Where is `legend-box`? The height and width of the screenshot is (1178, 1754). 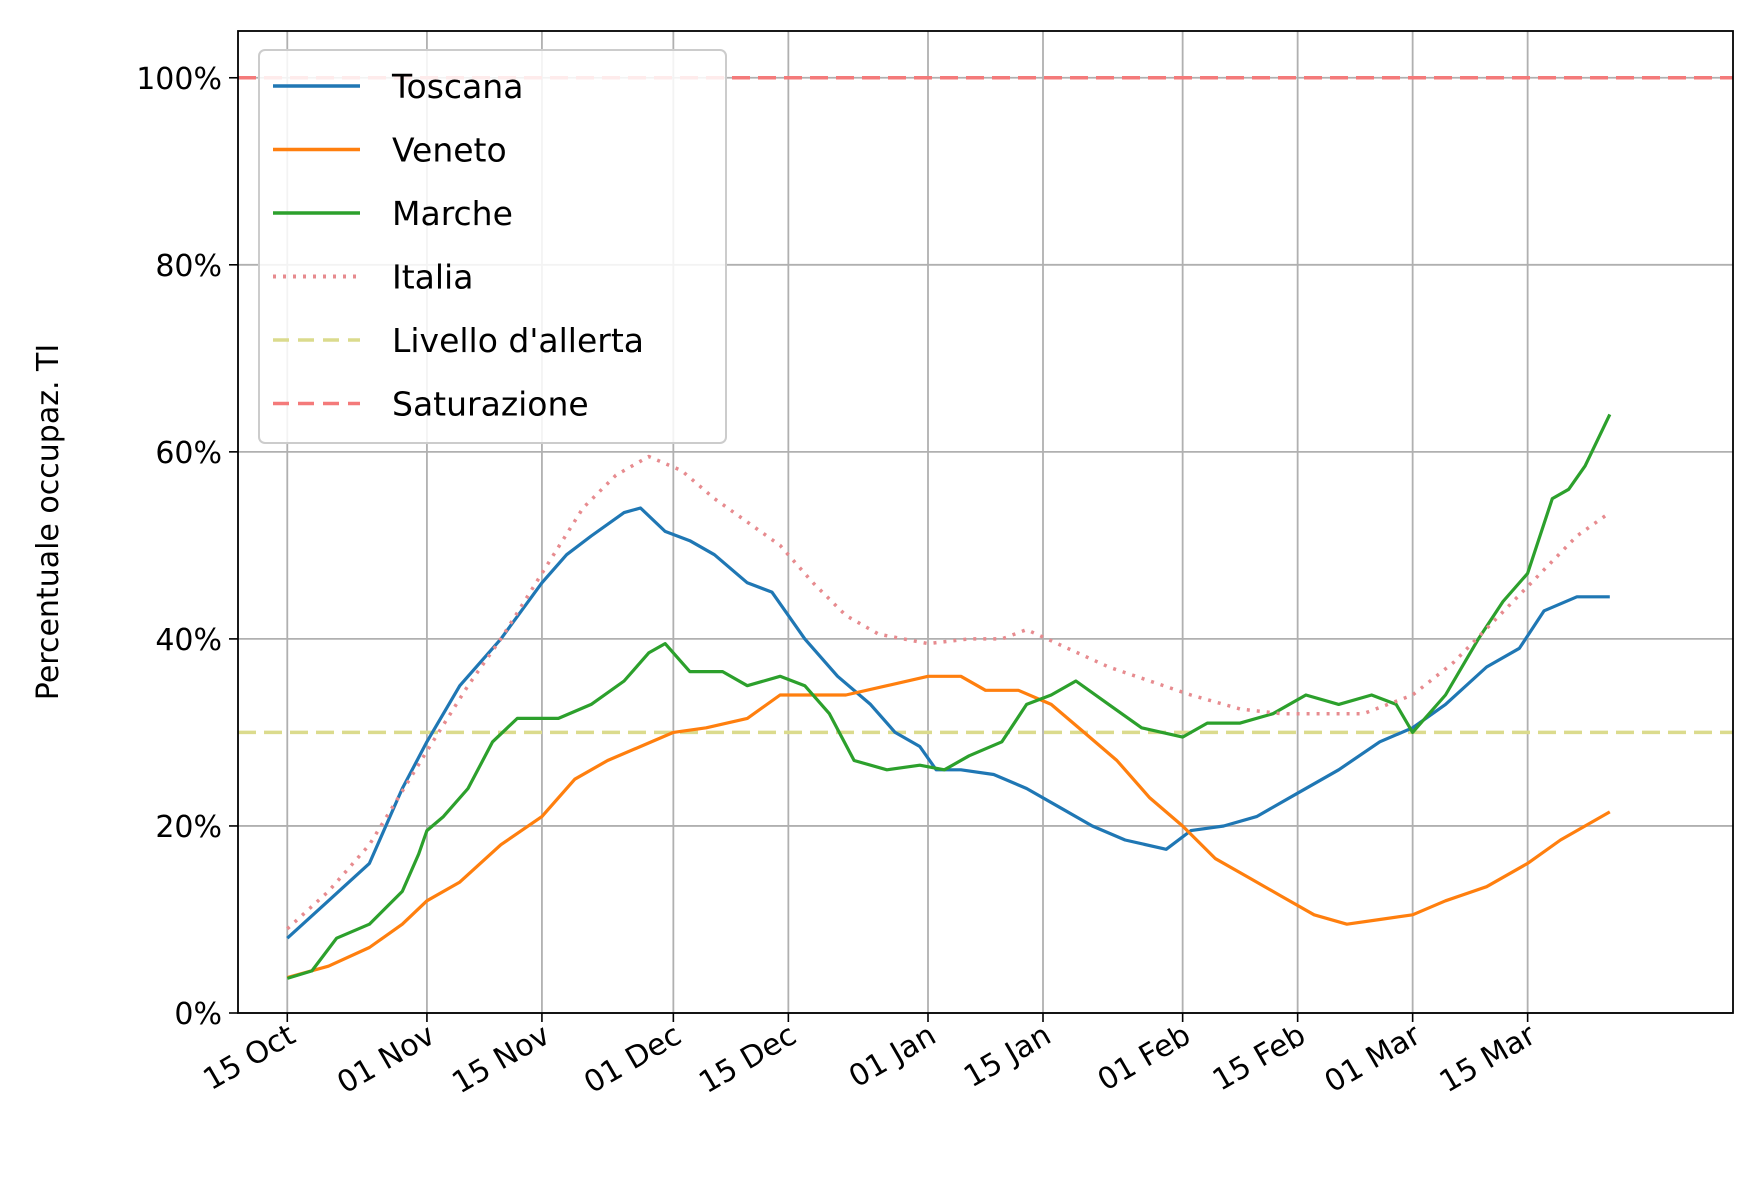 legend-box is located at coordinates (492, 246).